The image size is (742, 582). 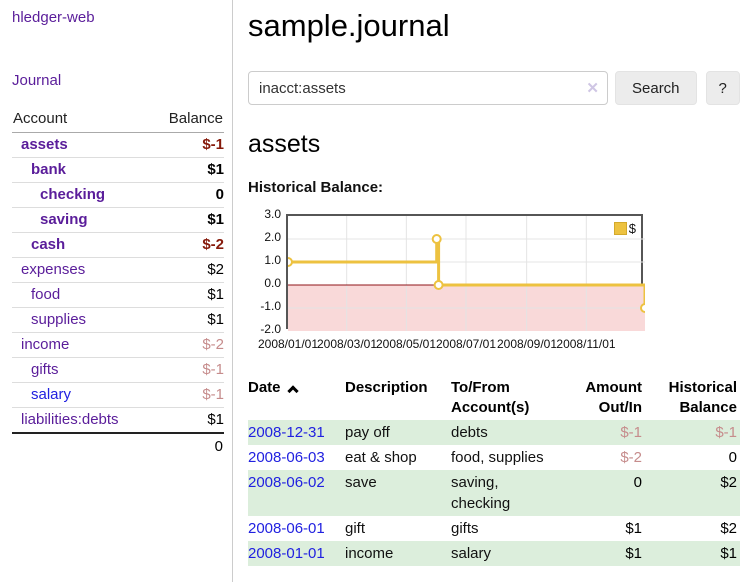 What do you see at coordinates (471, 553) in the screenshot?
I see `transaction-accounts: salary` at bounding box center [471, 553].